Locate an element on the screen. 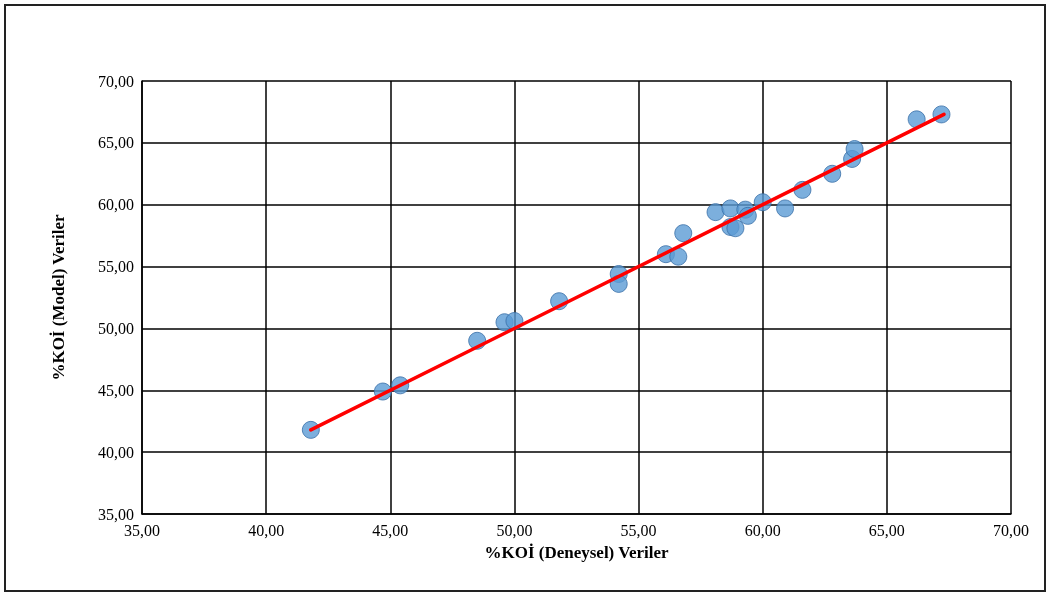 This screenshot has height=600, width=1054. x-tick-label: 40,00 is located at coordinates (266, 530).